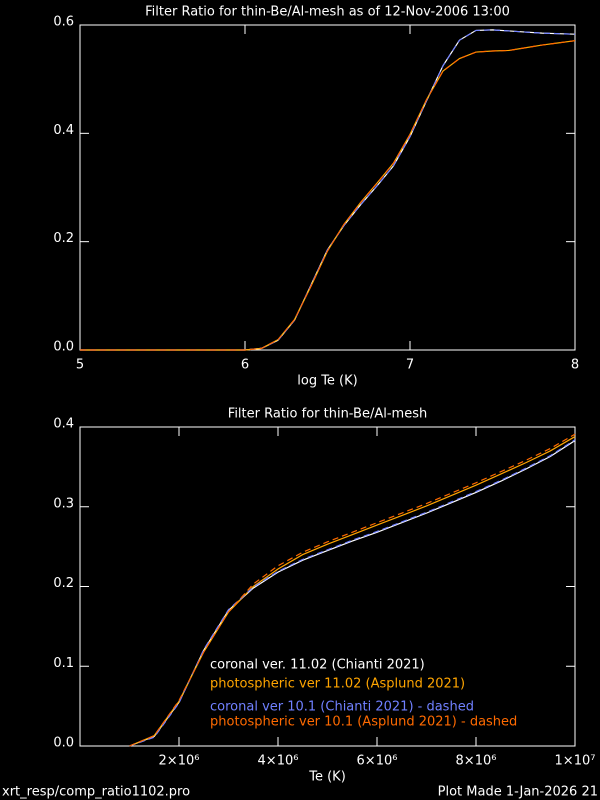  I want to click on y-tick-label: 0.1, so click(63, 663).